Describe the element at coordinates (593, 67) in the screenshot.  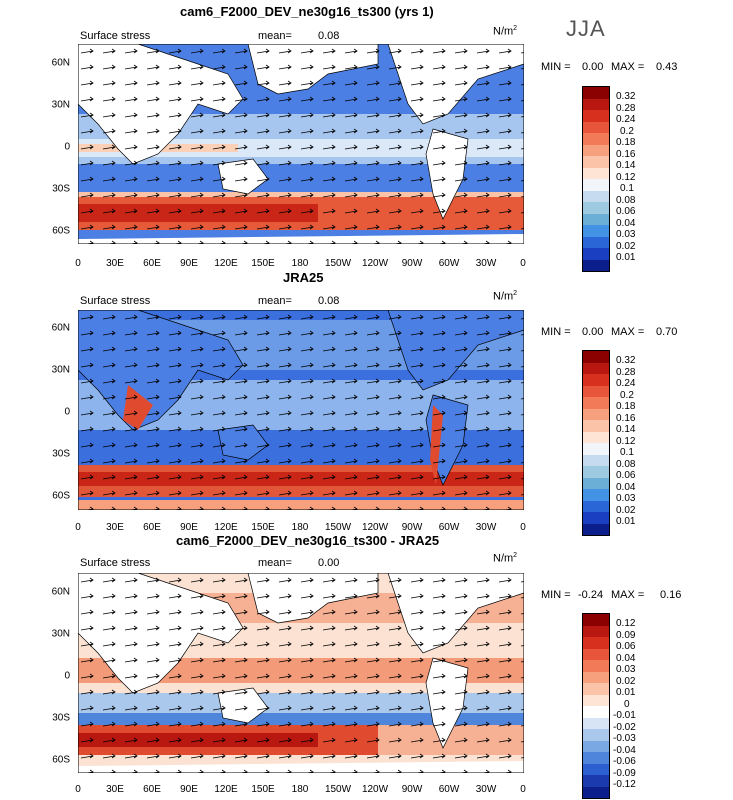
I see `panel1-min-value: 0.00` at that location.